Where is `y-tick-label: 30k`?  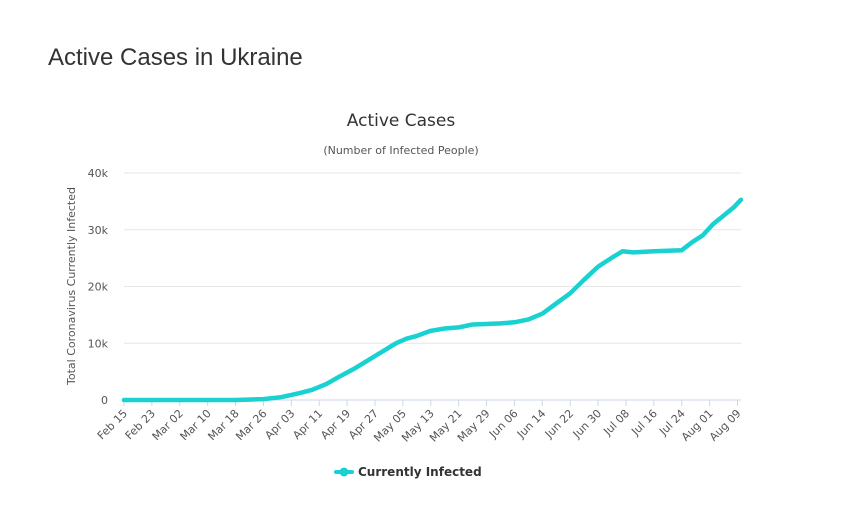
y-tick-label: 30k is located at coordinates (98, 230).